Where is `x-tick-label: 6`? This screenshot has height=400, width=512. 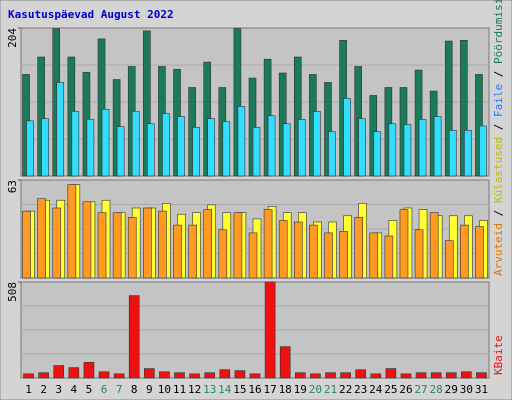
x-tick-label: 6 is located at coordinates (104, 389).